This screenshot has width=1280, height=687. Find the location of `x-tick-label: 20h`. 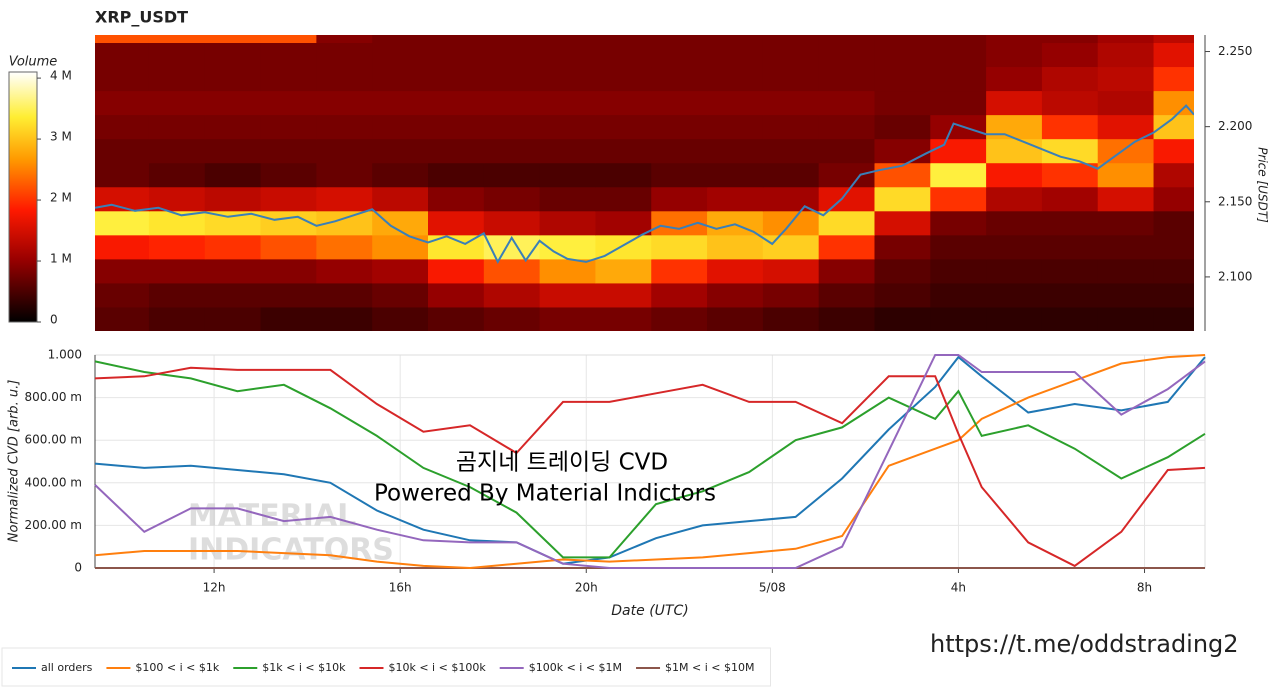

x-tick-label: 20h is located at coordinates (586, 588).